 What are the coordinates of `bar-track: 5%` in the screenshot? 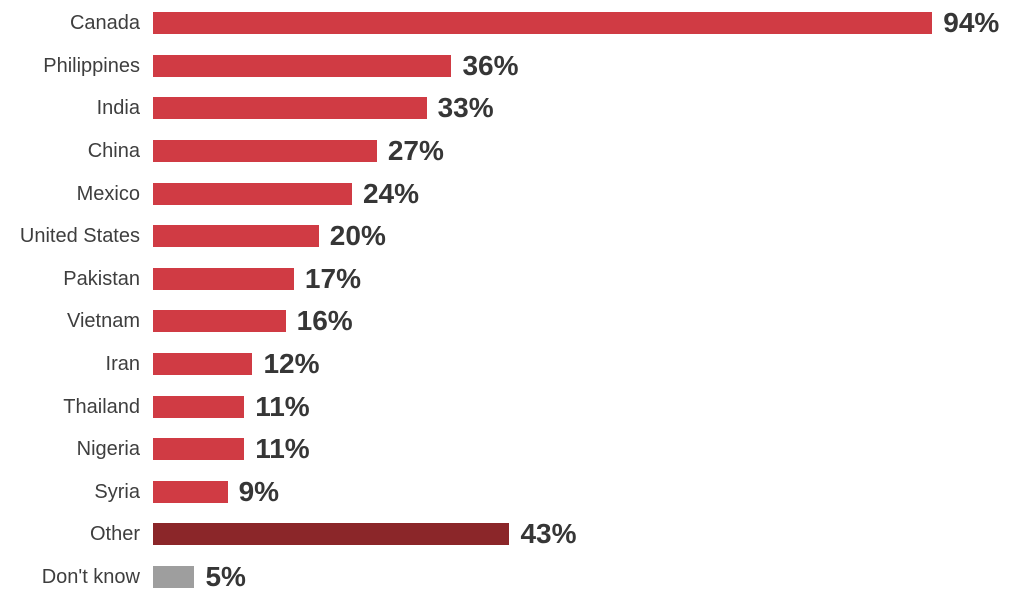 It's located at (588, 577).